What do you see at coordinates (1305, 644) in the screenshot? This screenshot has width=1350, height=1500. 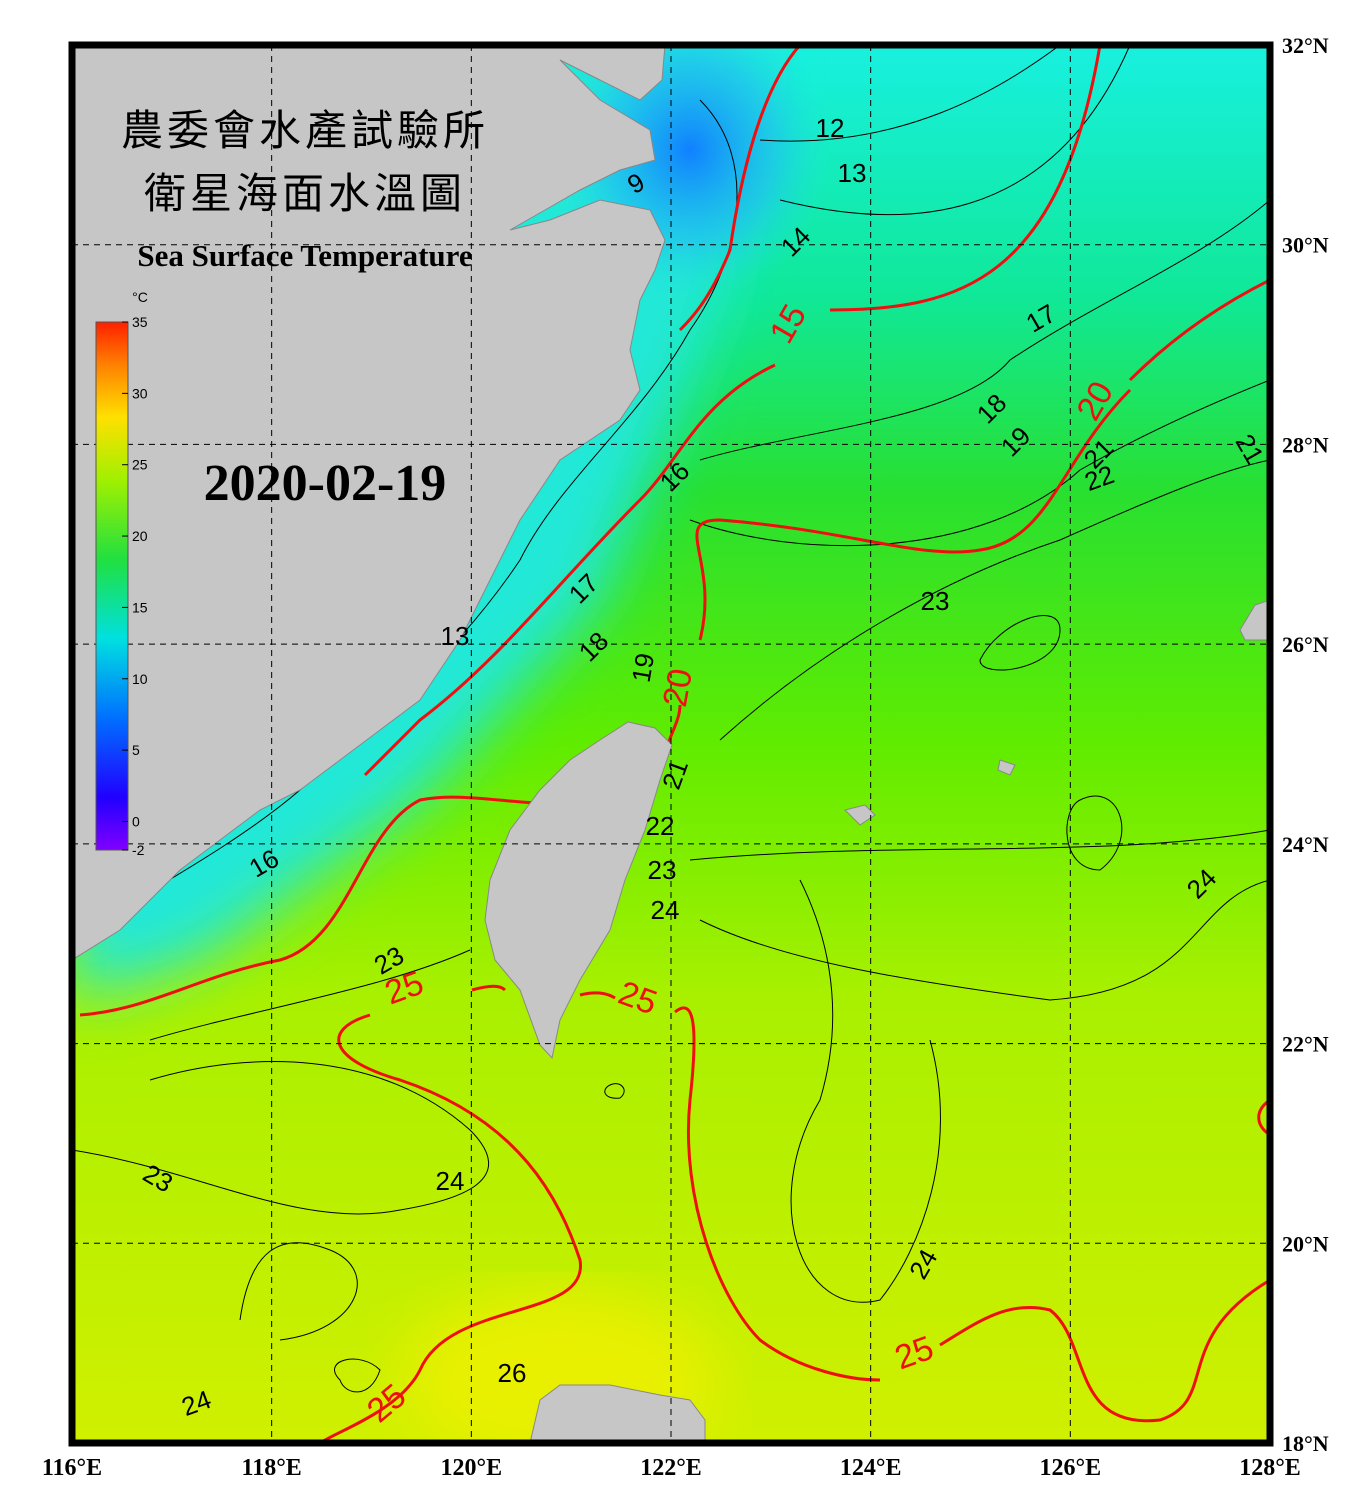 I see `lat-label: 26°N` at bounding box center [1305, 644].